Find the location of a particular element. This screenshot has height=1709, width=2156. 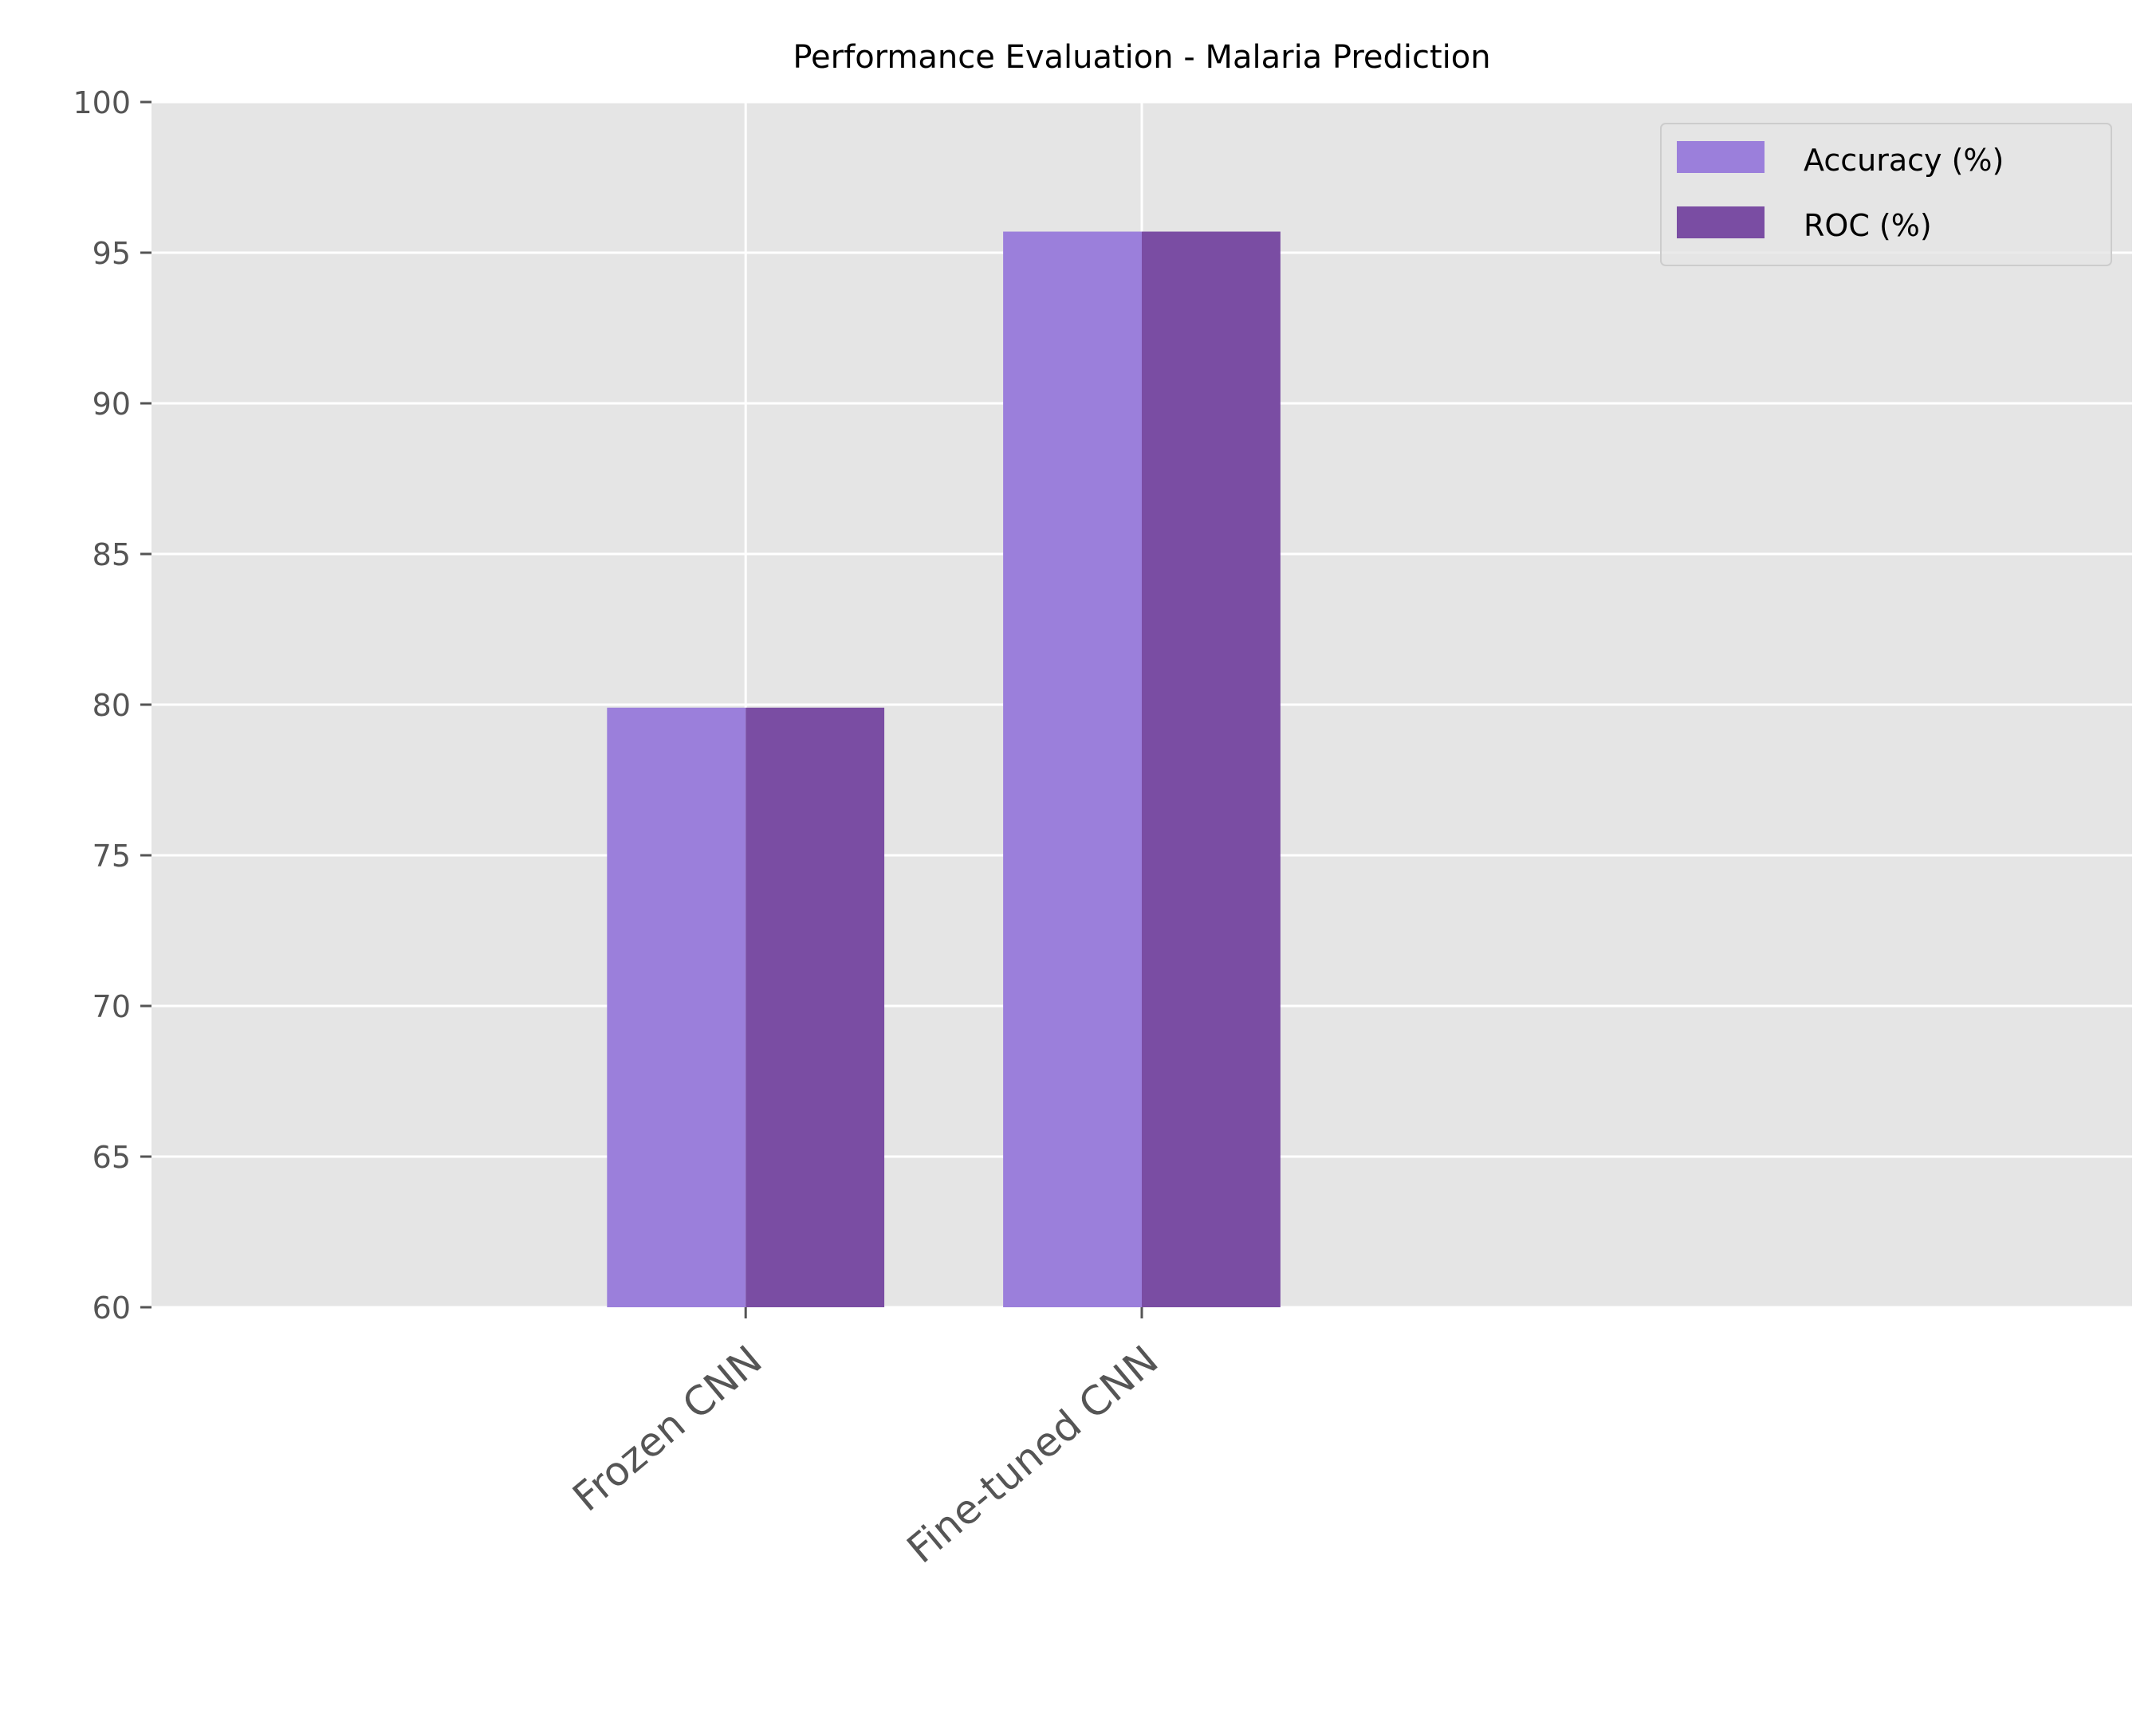

legend-label-roc: ROC (%) is located at coordinates (1868, 225).